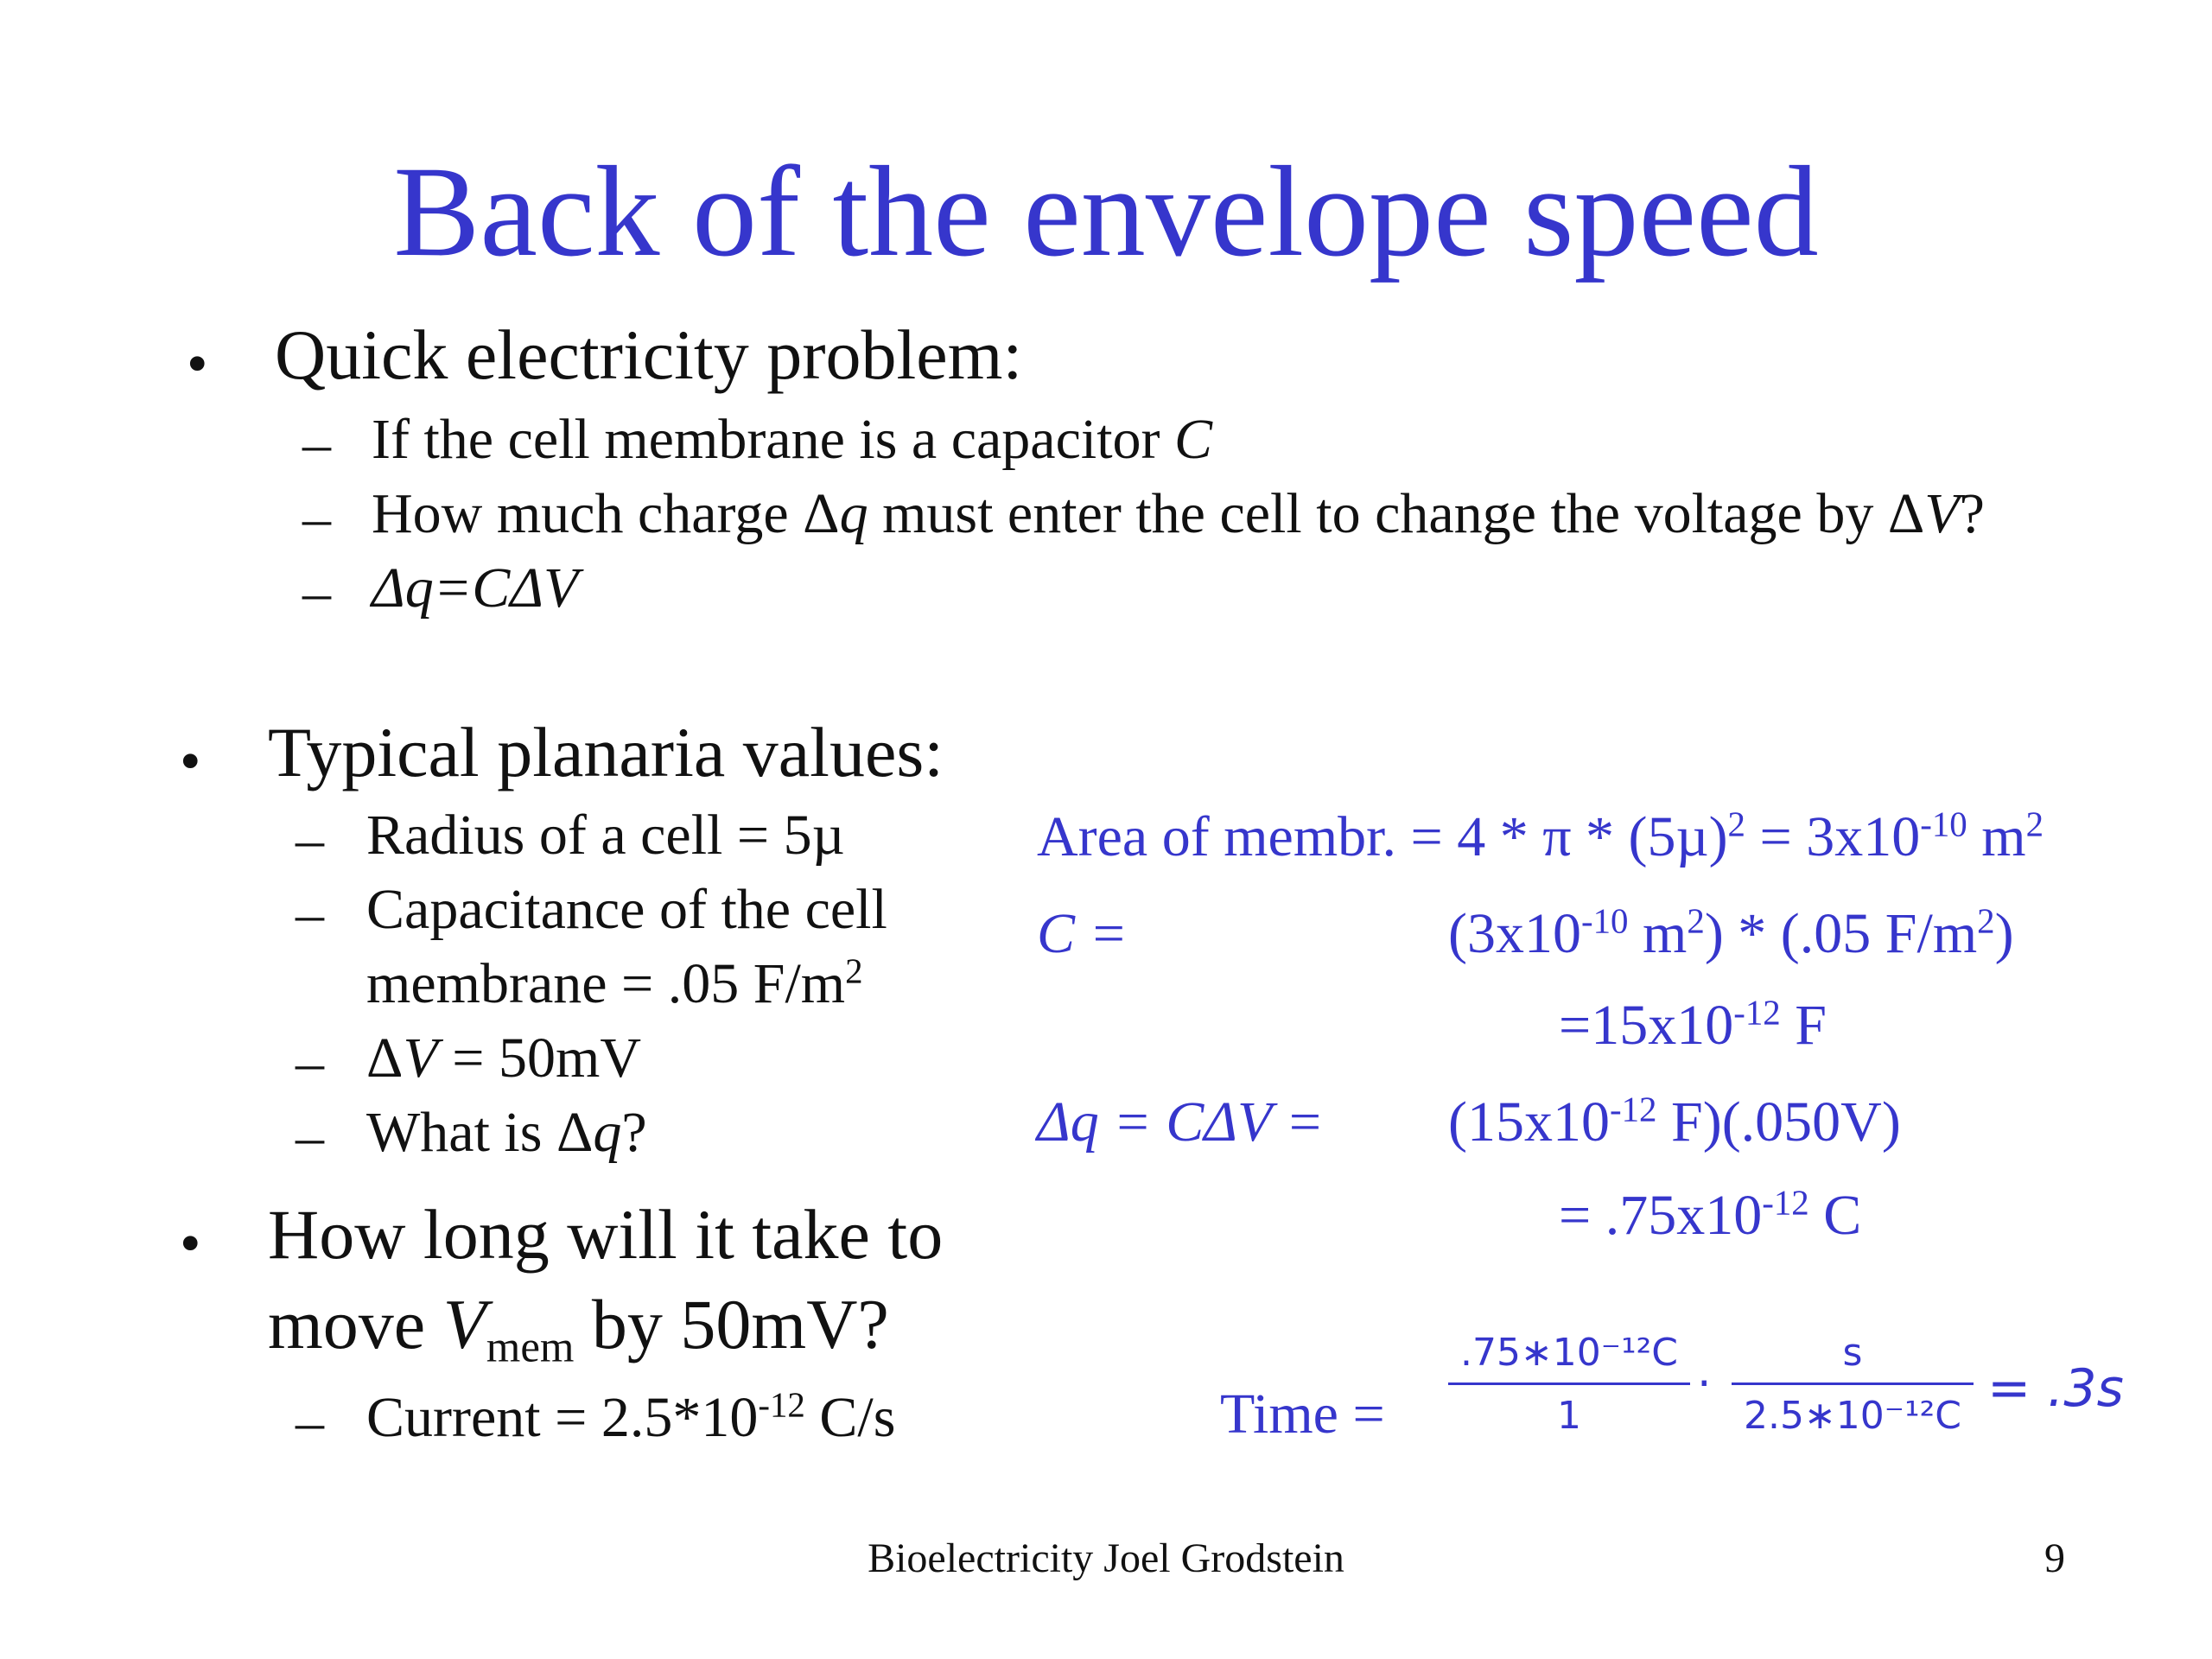  I want to click on fraction-2-numerator: s, so click(1852, 1353).